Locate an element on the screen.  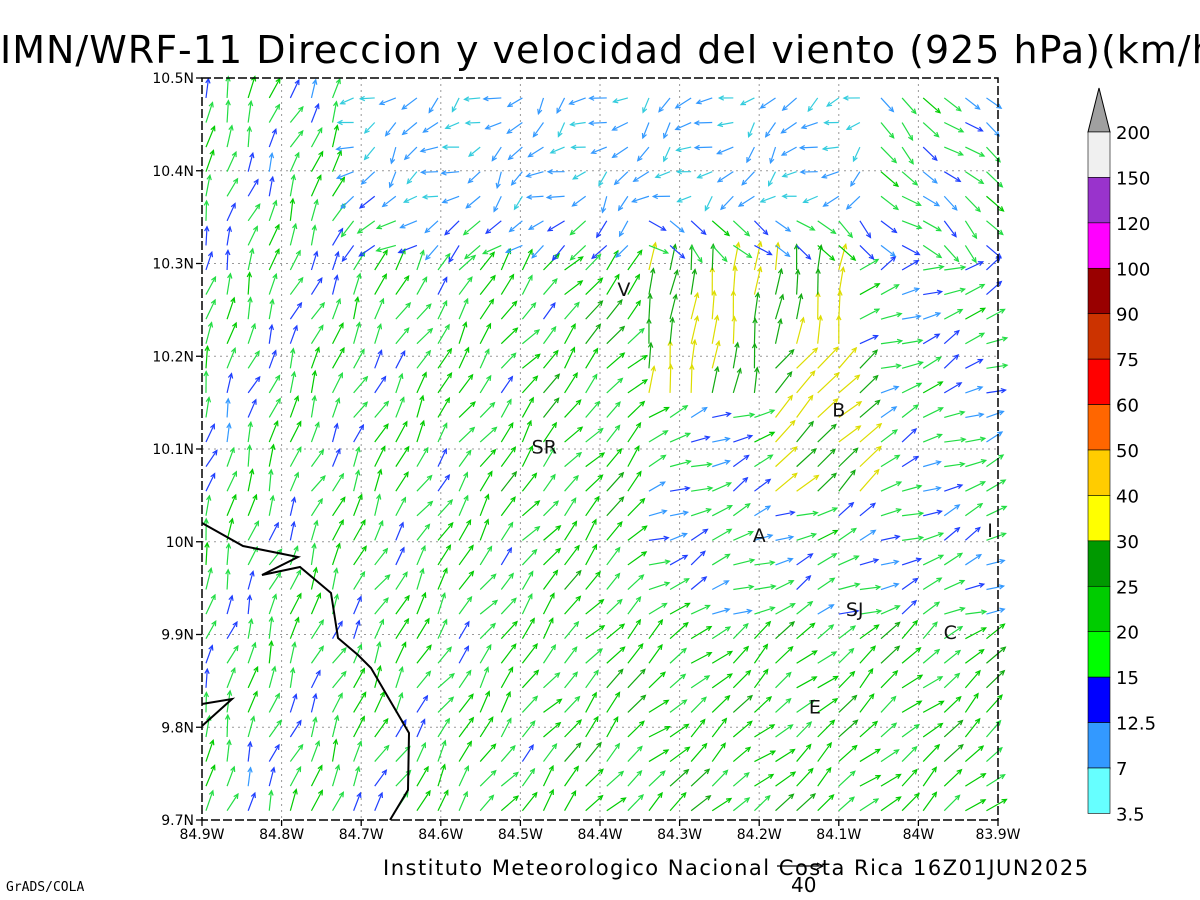
colorbar-swatch is located at coordinates (1099, 472).